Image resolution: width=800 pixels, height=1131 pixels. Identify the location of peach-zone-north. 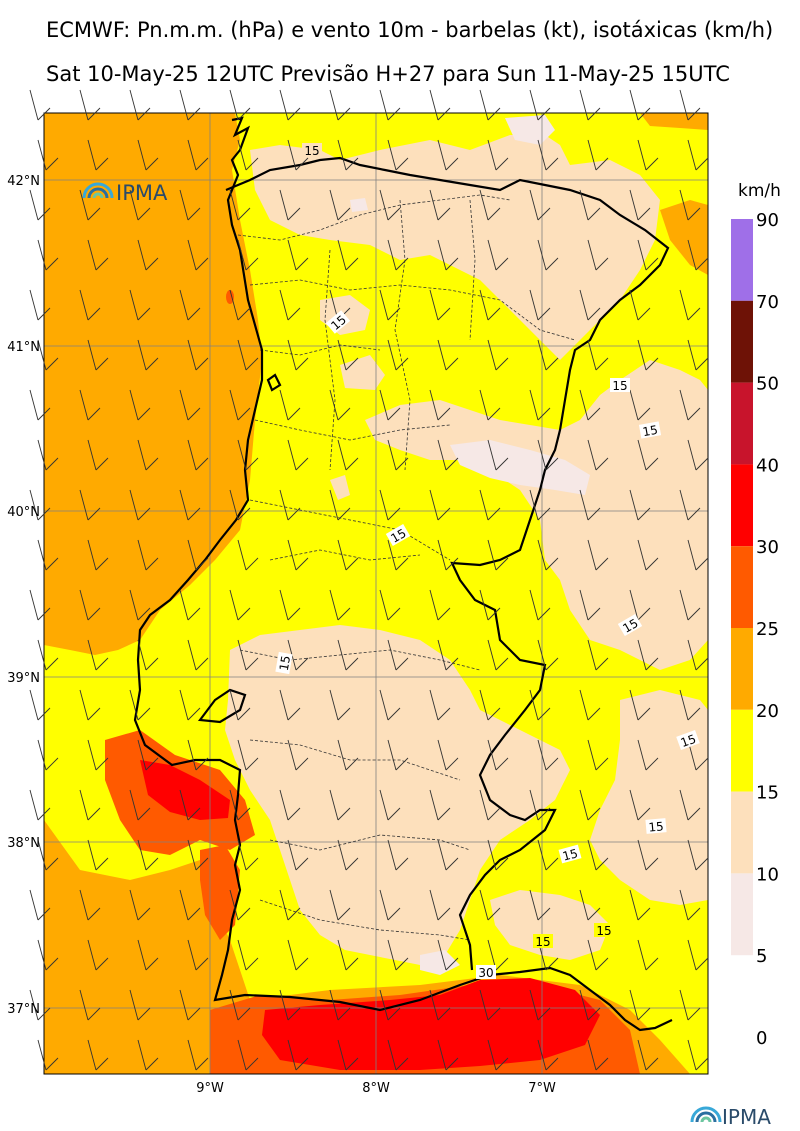
(455, 247).